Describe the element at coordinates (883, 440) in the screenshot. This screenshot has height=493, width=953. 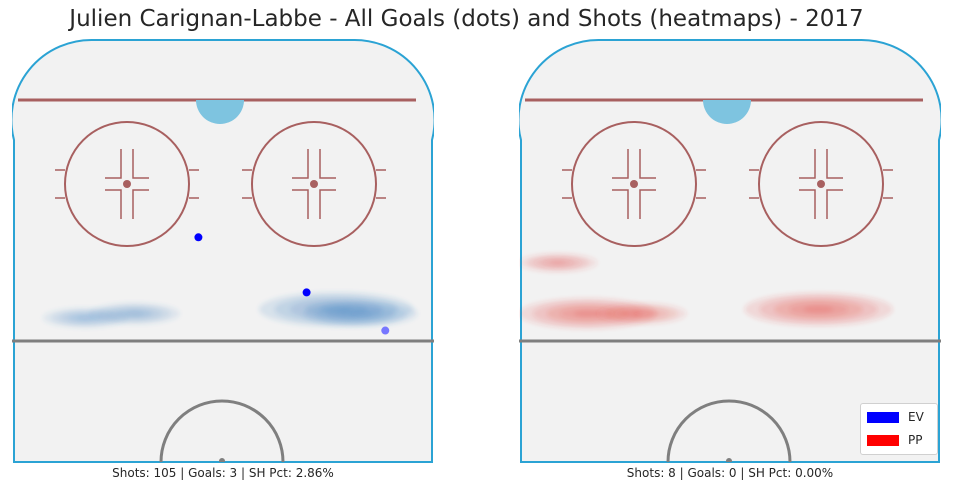
I see `legend-swatch-pp` at that location.